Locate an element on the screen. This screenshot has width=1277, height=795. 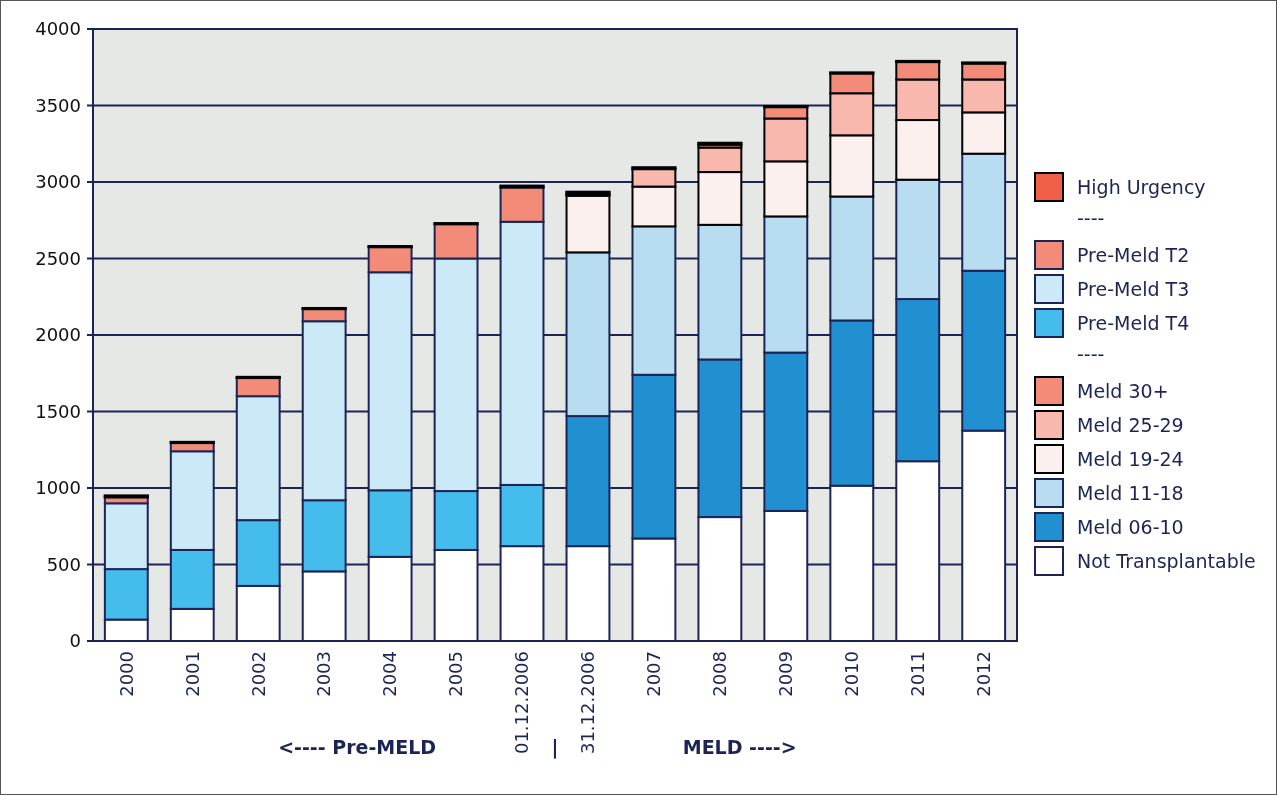
x-tick-label: 2005 is located at coordinates (456, 674).